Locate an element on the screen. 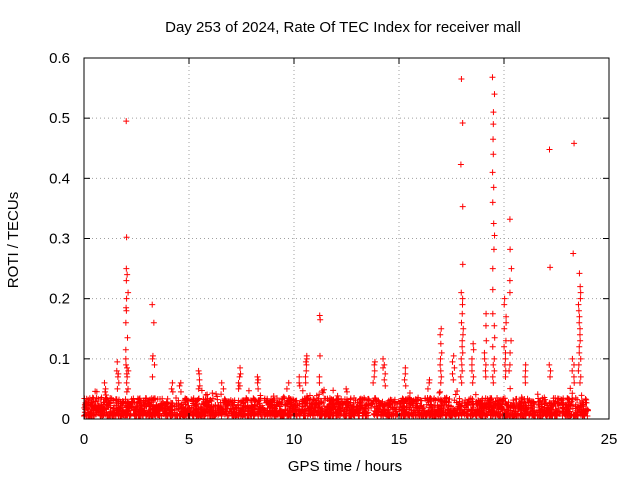 The height and width of the screenshot is (480, 640). y-tick-label: 0 is located at coordinates (66, 419).